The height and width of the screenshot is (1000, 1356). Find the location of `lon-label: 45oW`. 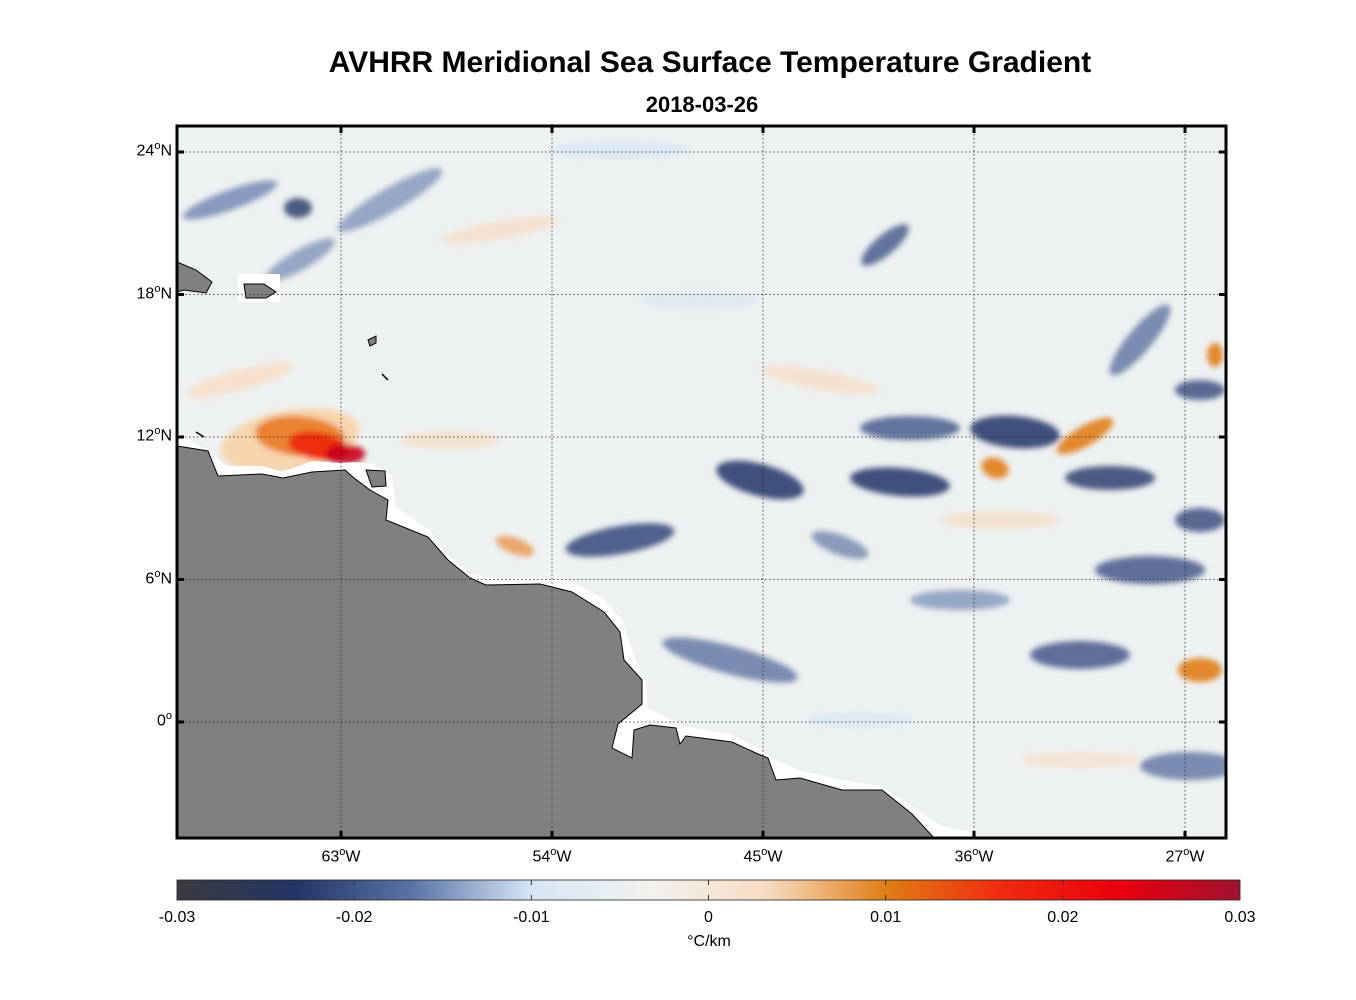

lon-label: 45oW is located at coordinates (763, 856).